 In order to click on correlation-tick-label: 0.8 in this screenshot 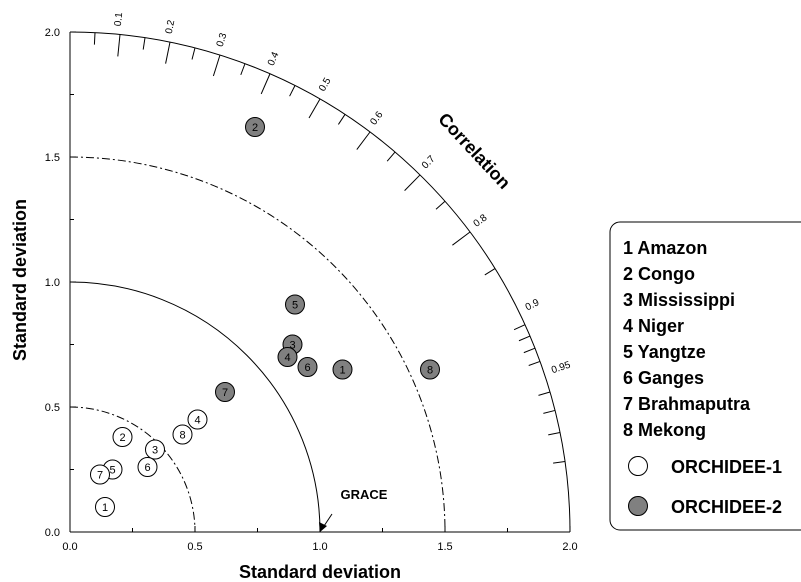, I will do `click(481, 220)`.